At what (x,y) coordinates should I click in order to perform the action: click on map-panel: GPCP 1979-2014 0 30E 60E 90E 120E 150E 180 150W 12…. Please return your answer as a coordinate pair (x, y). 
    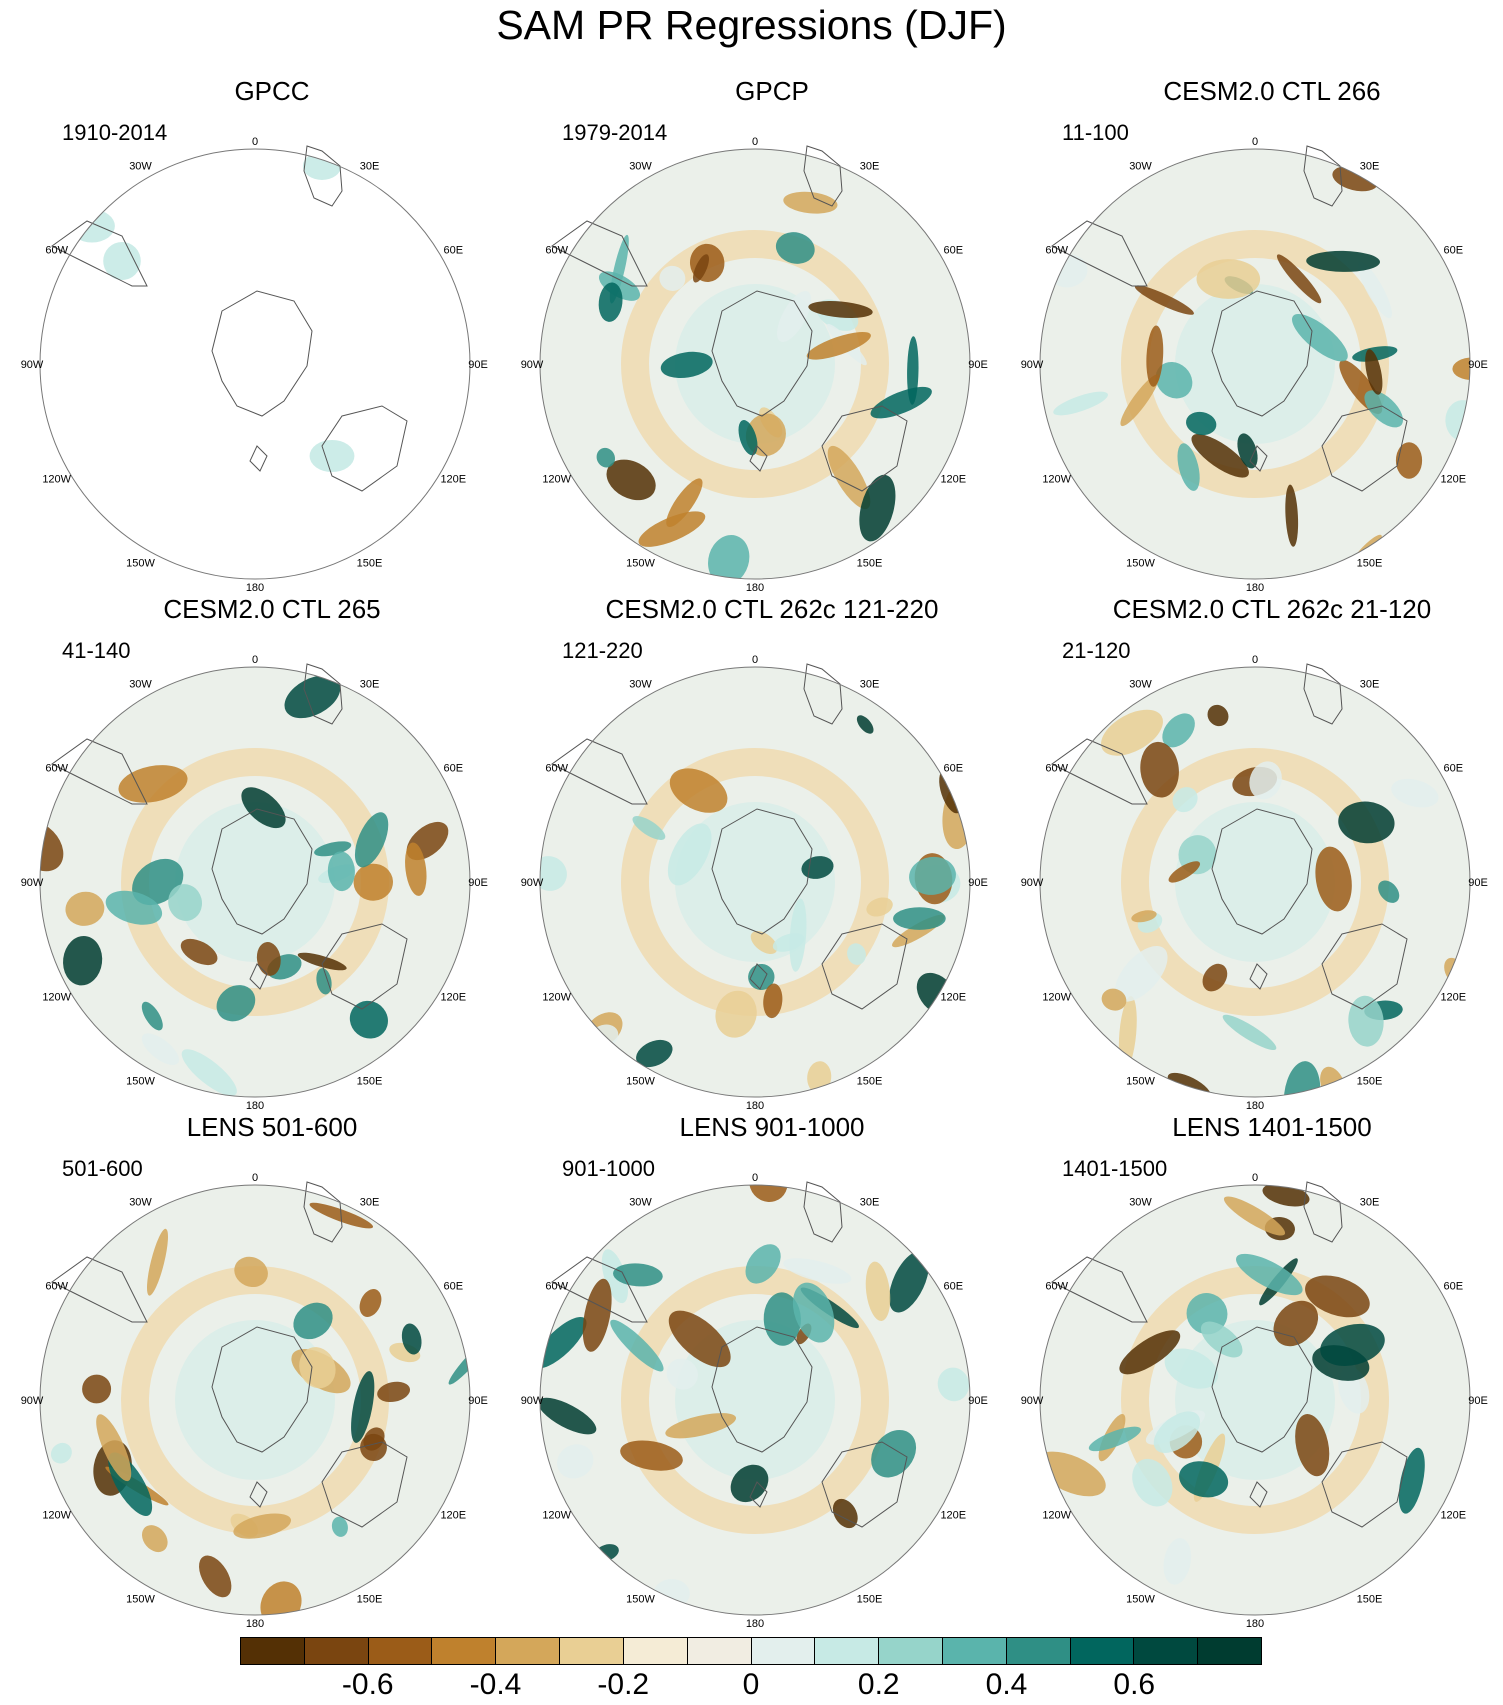
    Looking at the image, I should click on (771, 335).